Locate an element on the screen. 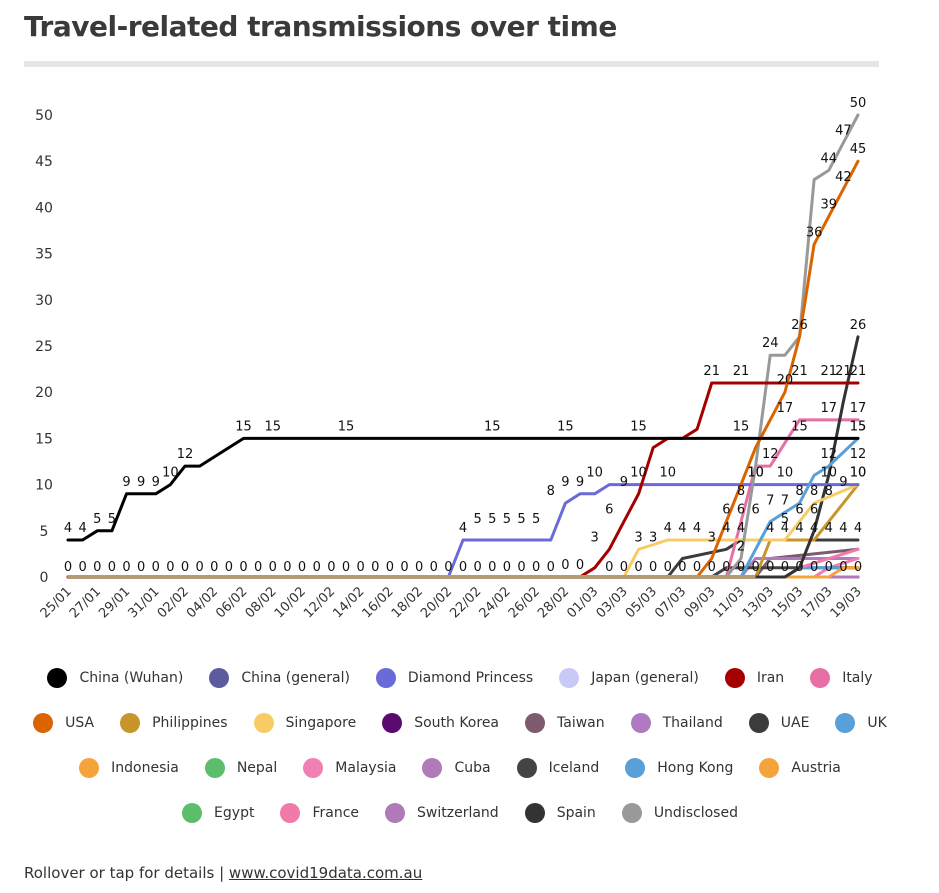  y-tick-label: 40 is located at coordinates (44, 208).